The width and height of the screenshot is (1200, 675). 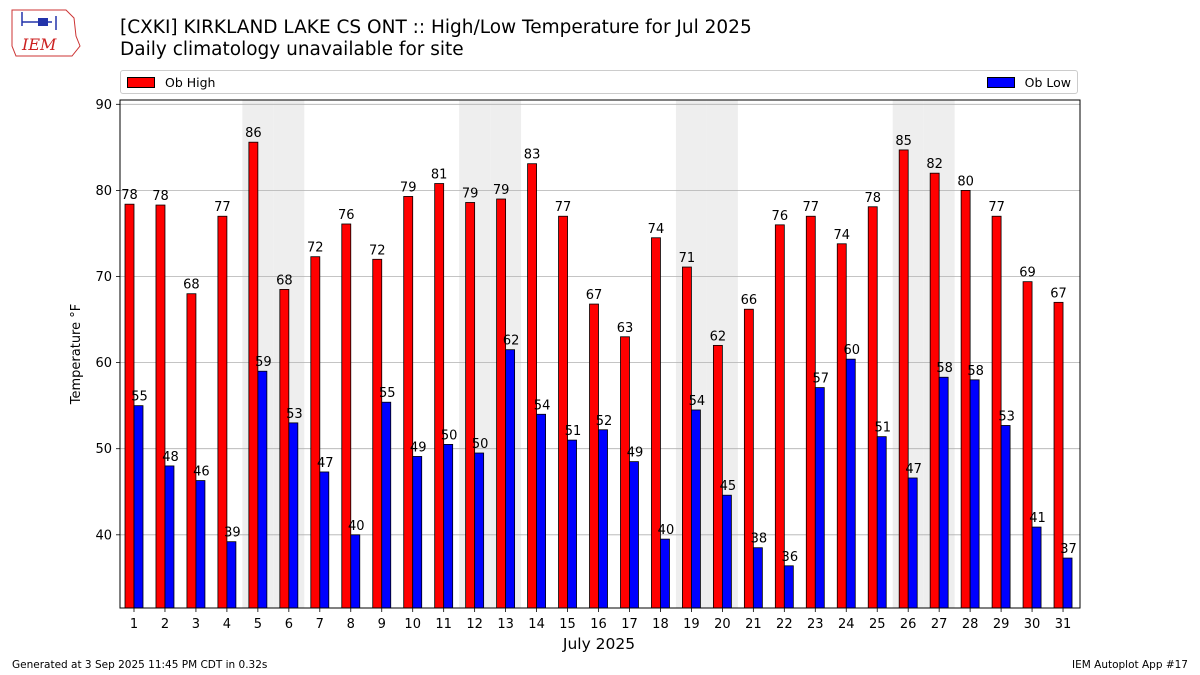 What do you see at coordinates (532, 155) in the screenshot?
I see `data-label-ob-high: 83` at bounding box center [532, 155].